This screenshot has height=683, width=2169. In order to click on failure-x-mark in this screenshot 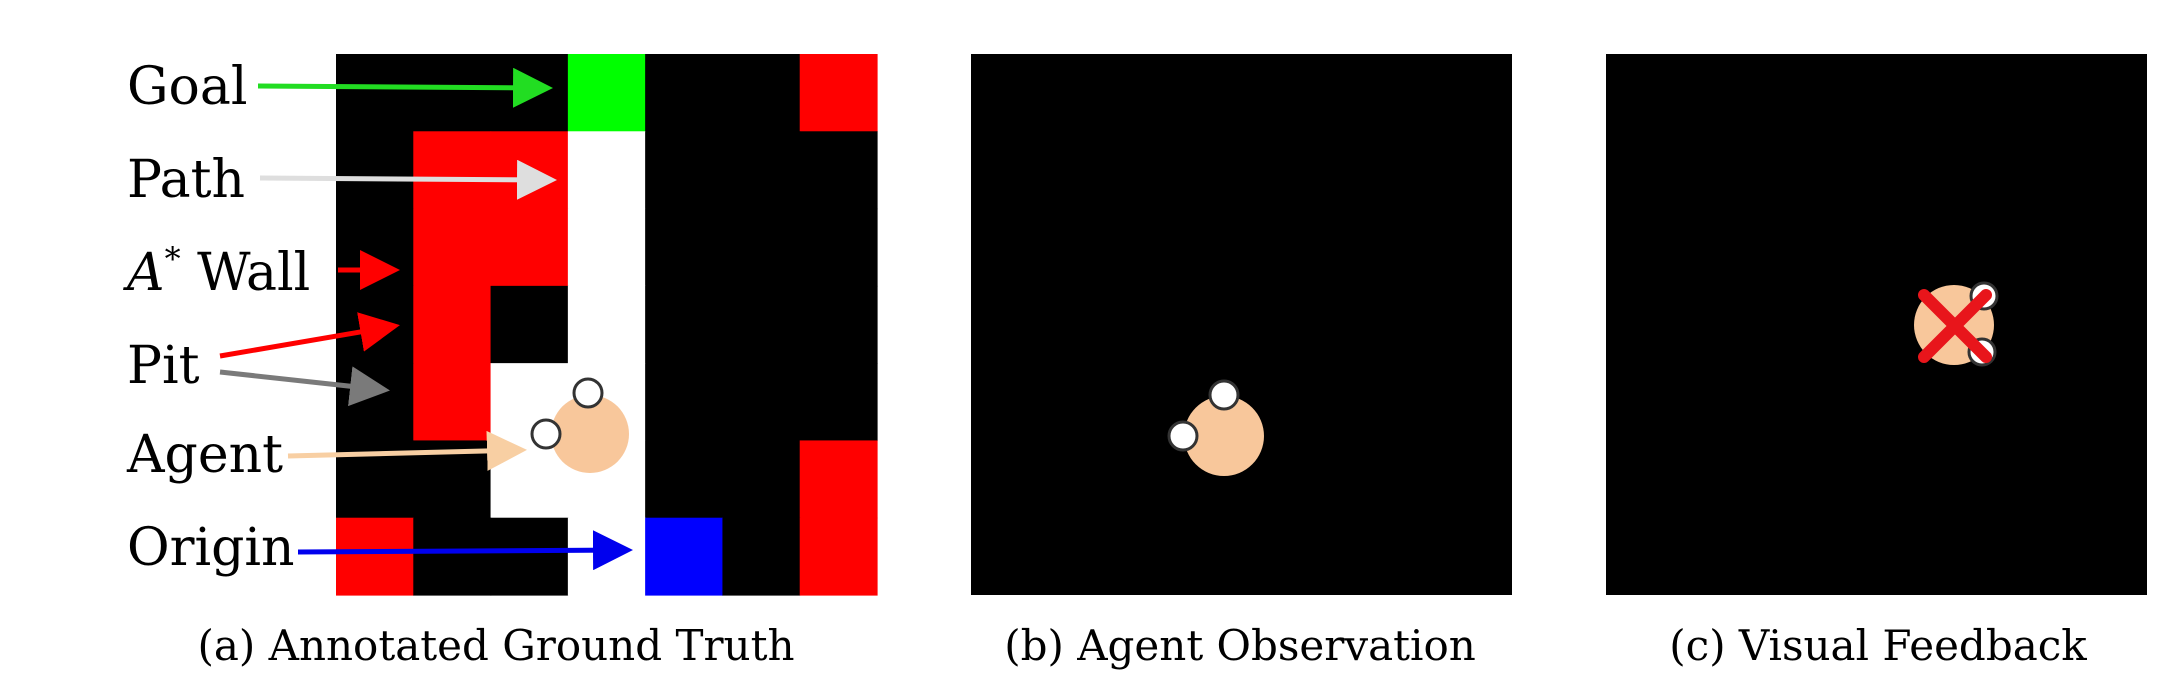, I will do `click(1955, 326)`.